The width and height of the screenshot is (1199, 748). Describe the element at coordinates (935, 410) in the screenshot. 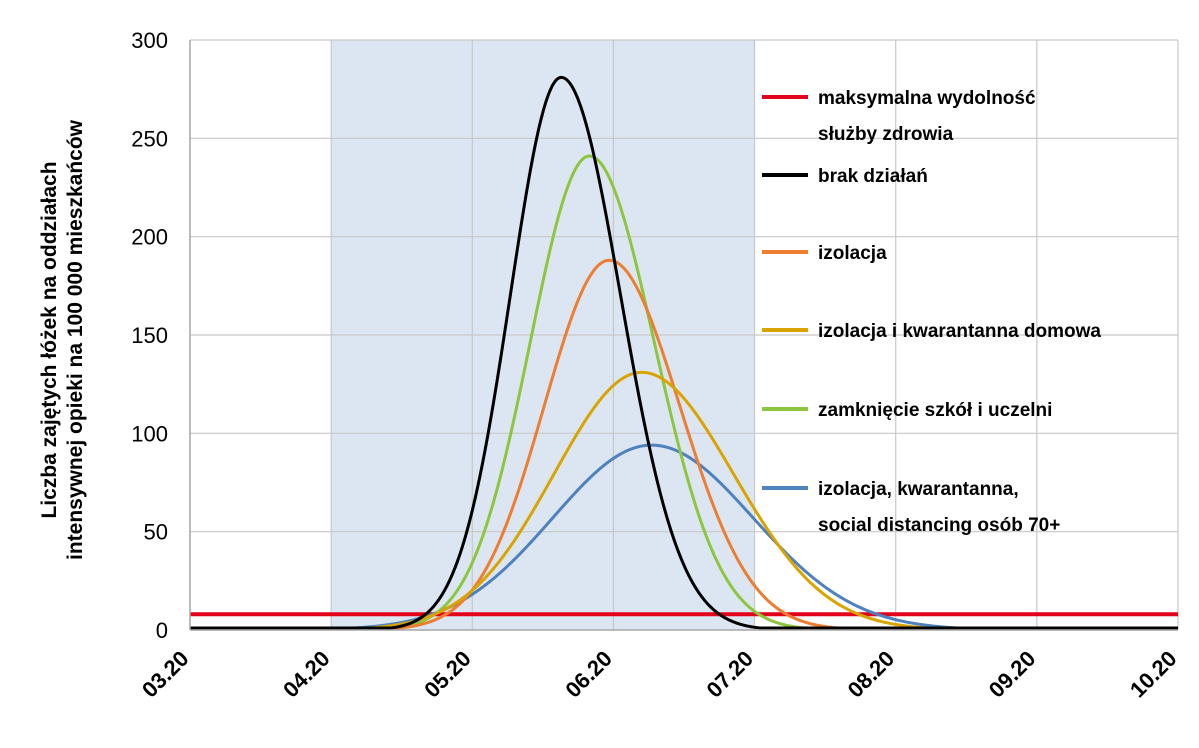

I see `legend-label-4: zamknięcie szkół i uczelni` at that location.